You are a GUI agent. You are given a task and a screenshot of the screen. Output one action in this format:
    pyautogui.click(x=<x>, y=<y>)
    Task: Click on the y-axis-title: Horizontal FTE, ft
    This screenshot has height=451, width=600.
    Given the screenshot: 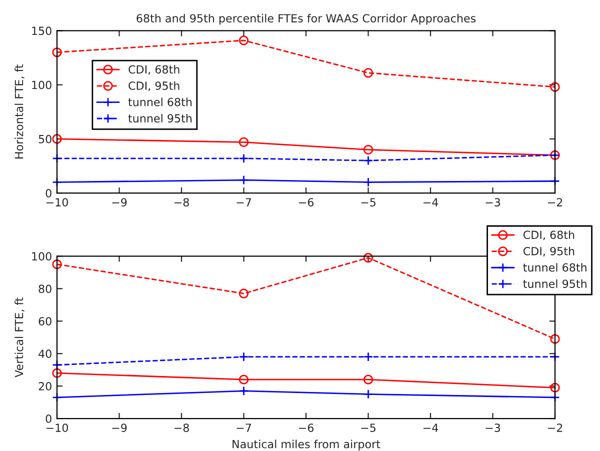 What is the action you would take?
    pyautogui.click(x=19, y=111)
    